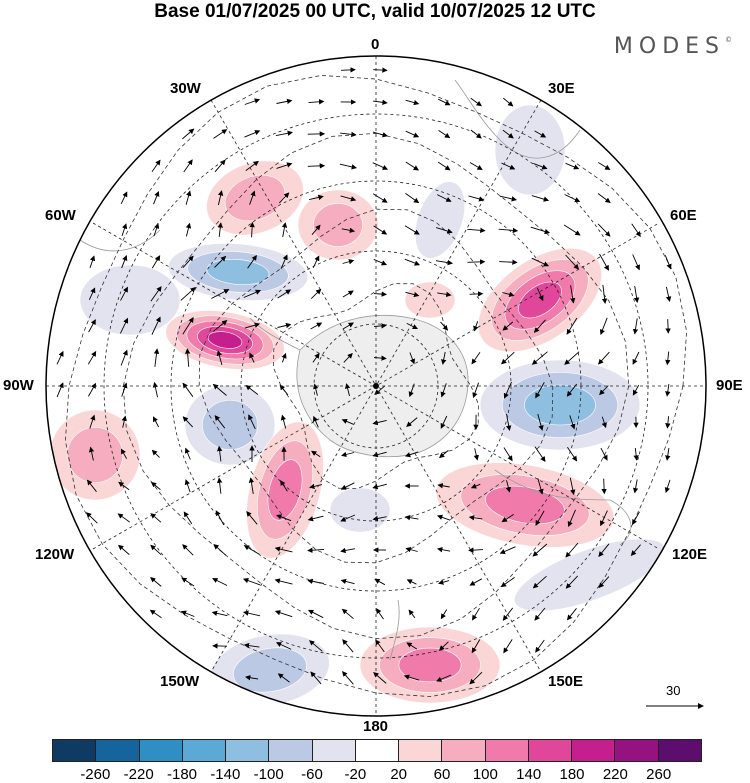 The image size is (750, 783). Describe the element at coordinates (182, 774) in the screenshot. I see `colorbar-tick-label: -180` at that location.